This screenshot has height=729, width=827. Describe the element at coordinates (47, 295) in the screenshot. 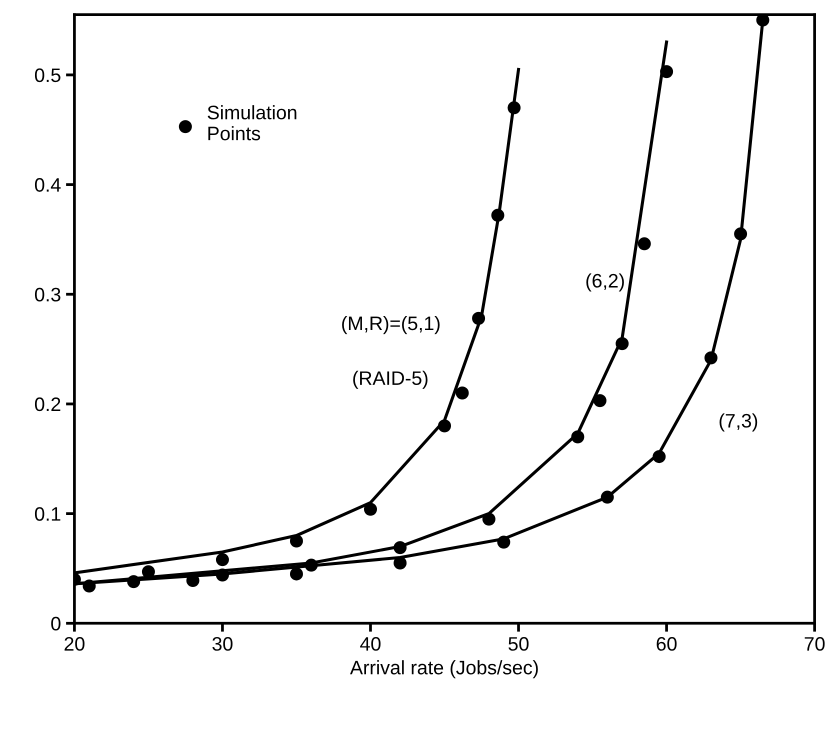

I see `y-tick-label: 0.3` at that location.